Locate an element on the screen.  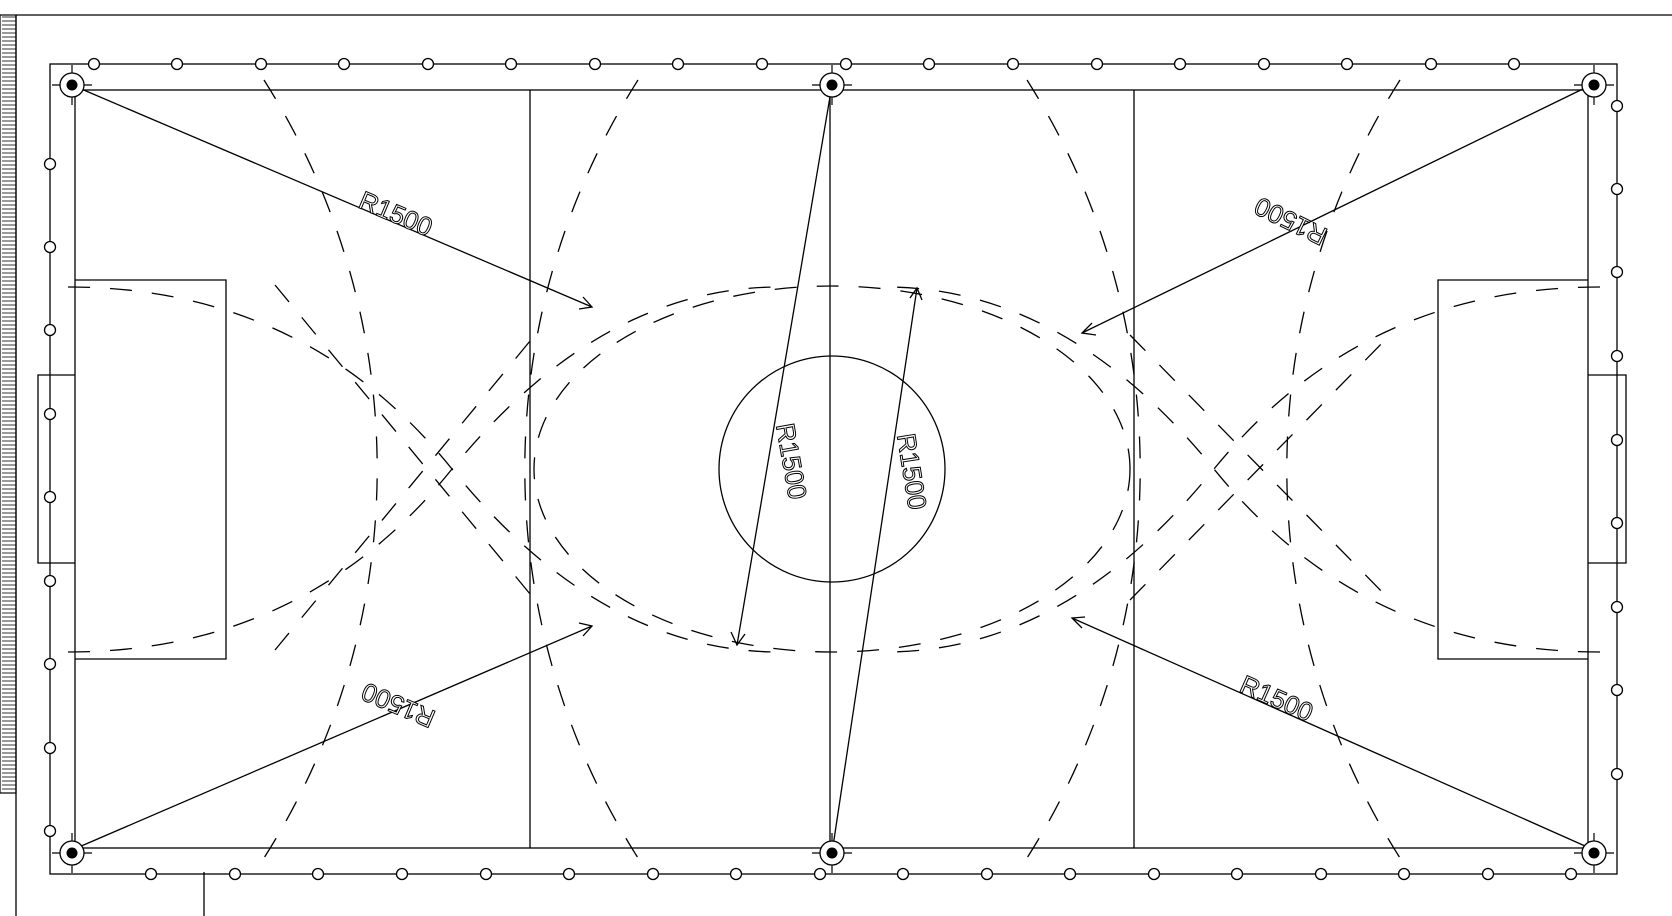
radius-line-top-left is located at coordinates (332, 196).